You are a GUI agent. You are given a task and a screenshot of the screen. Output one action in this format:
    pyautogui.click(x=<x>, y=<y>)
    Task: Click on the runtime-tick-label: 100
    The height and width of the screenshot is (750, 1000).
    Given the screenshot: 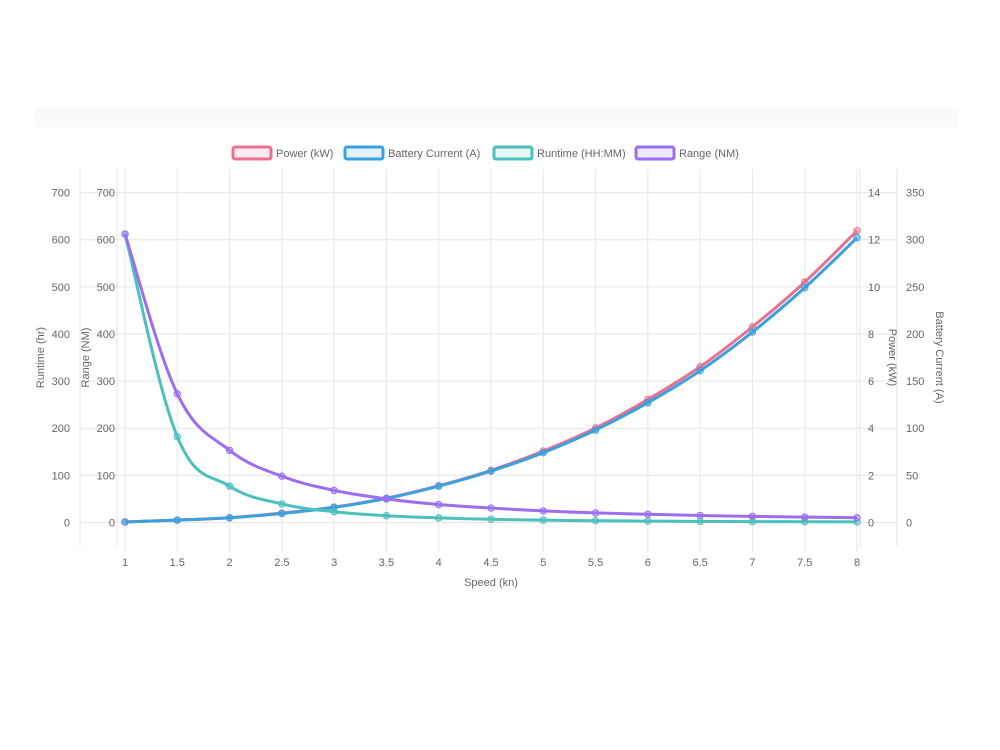 What is the action you would take?
    pyautogui.click(x=61, y=476)
    